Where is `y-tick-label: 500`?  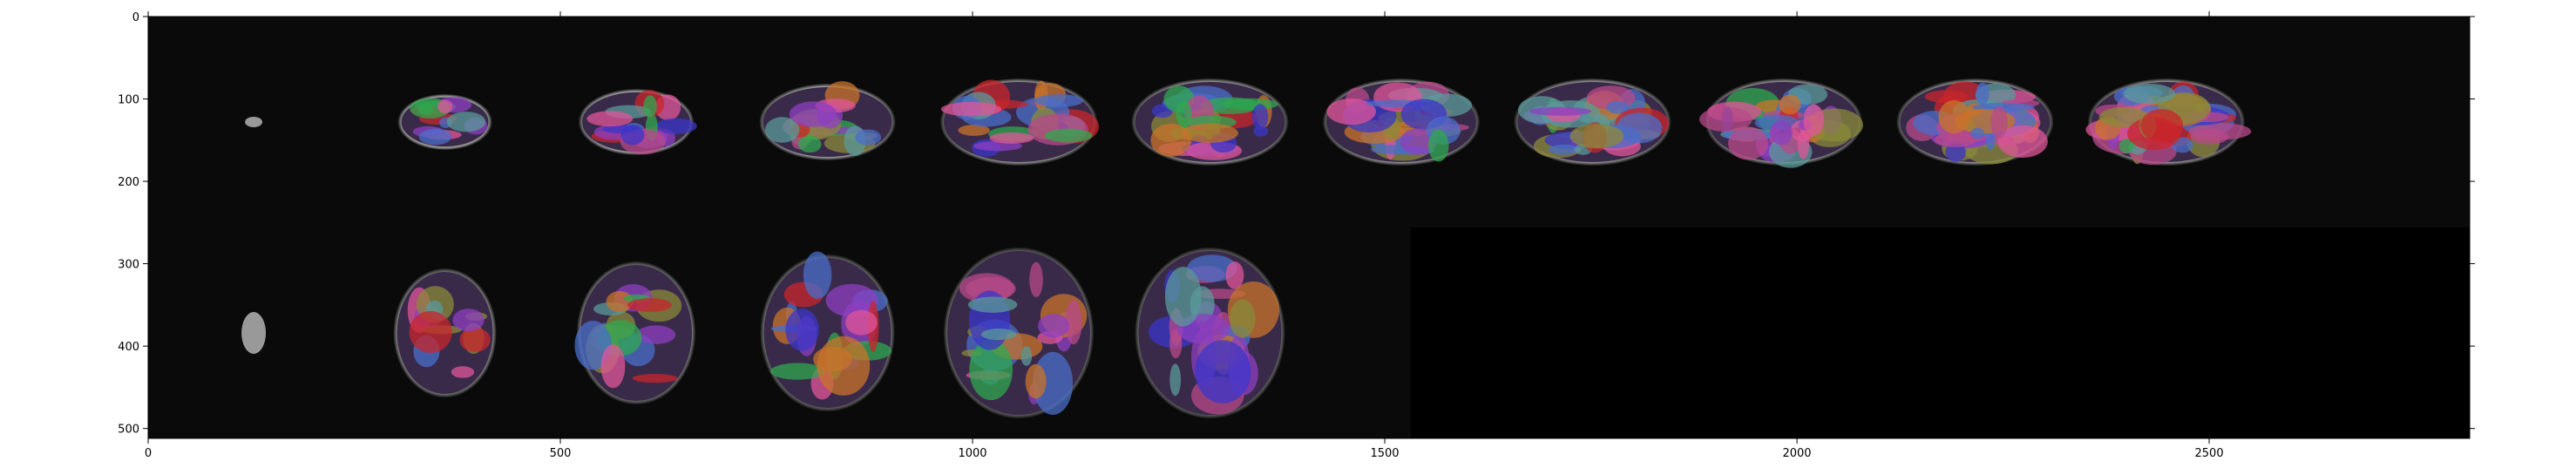 y-tick-label: 500 is located at coordinates (128, 430).